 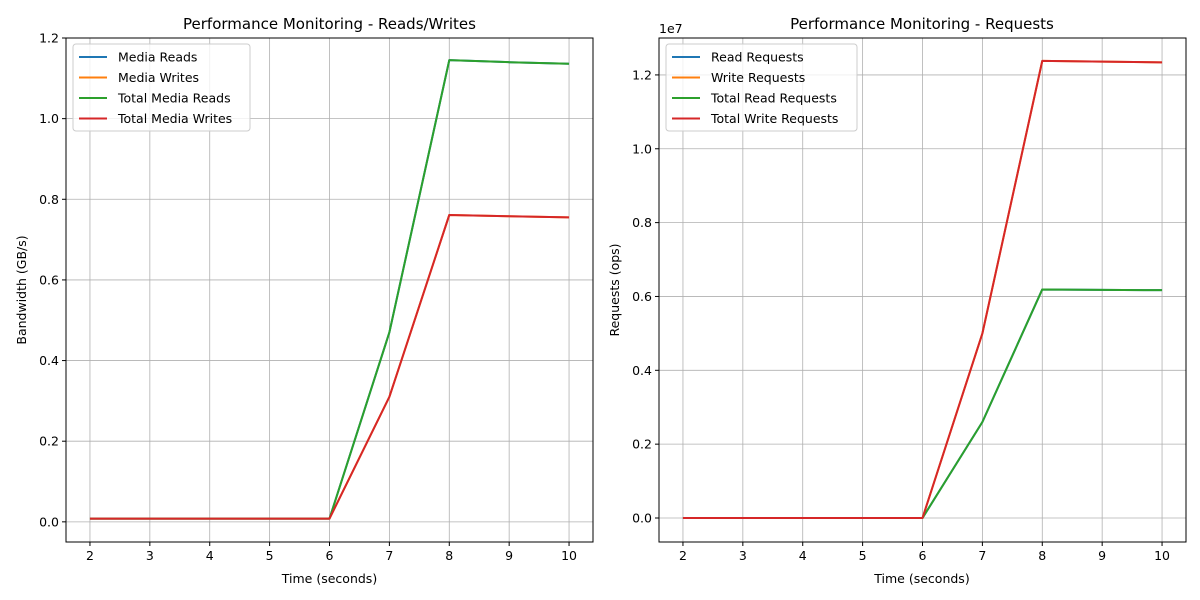 What do you see at coordinates (671, 28) in the screenshot?
I see `y-axis-scale-note: 1e7` at bounding box center [671, 28].